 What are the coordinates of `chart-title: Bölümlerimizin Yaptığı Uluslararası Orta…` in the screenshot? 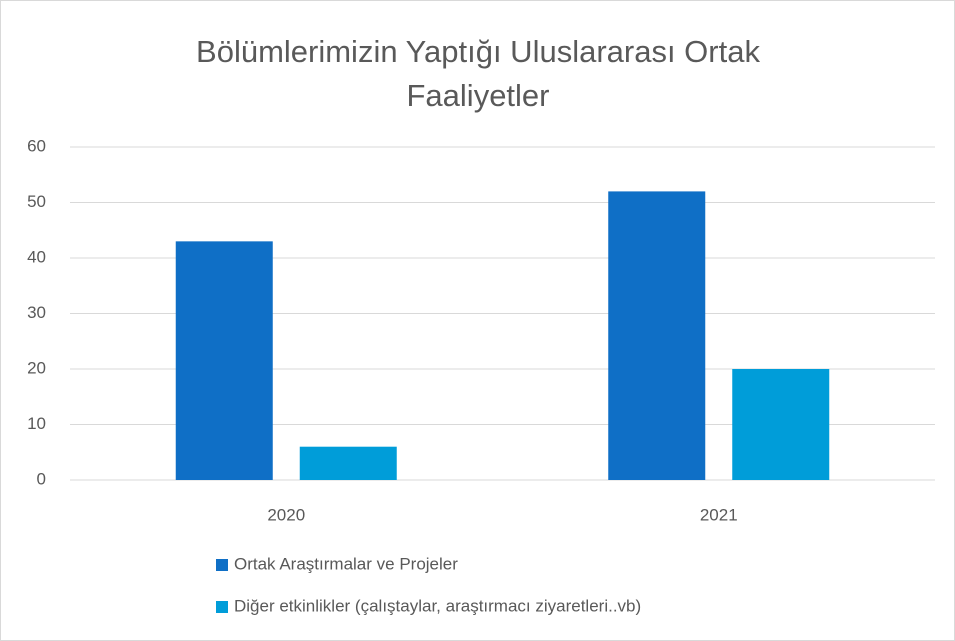 It's located at (478, 73).